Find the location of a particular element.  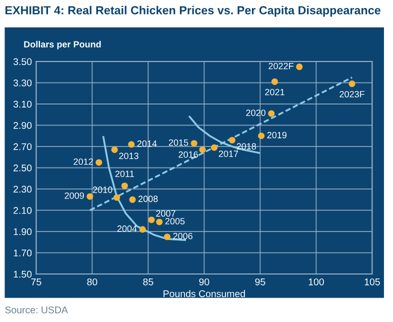

annotation: 2015 is located at coordinates (178, 142).